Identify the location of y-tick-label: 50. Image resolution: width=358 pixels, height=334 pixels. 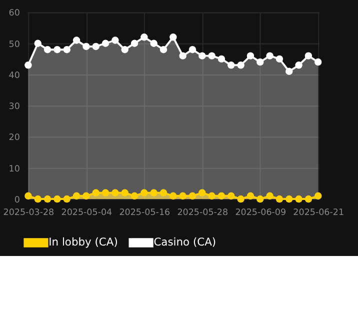
(14, 45).